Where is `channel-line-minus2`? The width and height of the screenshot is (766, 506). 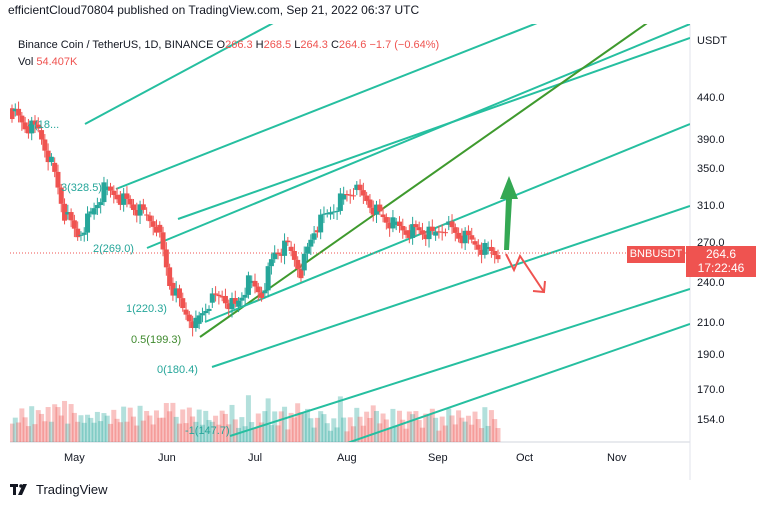 channel-line-minus2 is located at coordinates (510, 386).